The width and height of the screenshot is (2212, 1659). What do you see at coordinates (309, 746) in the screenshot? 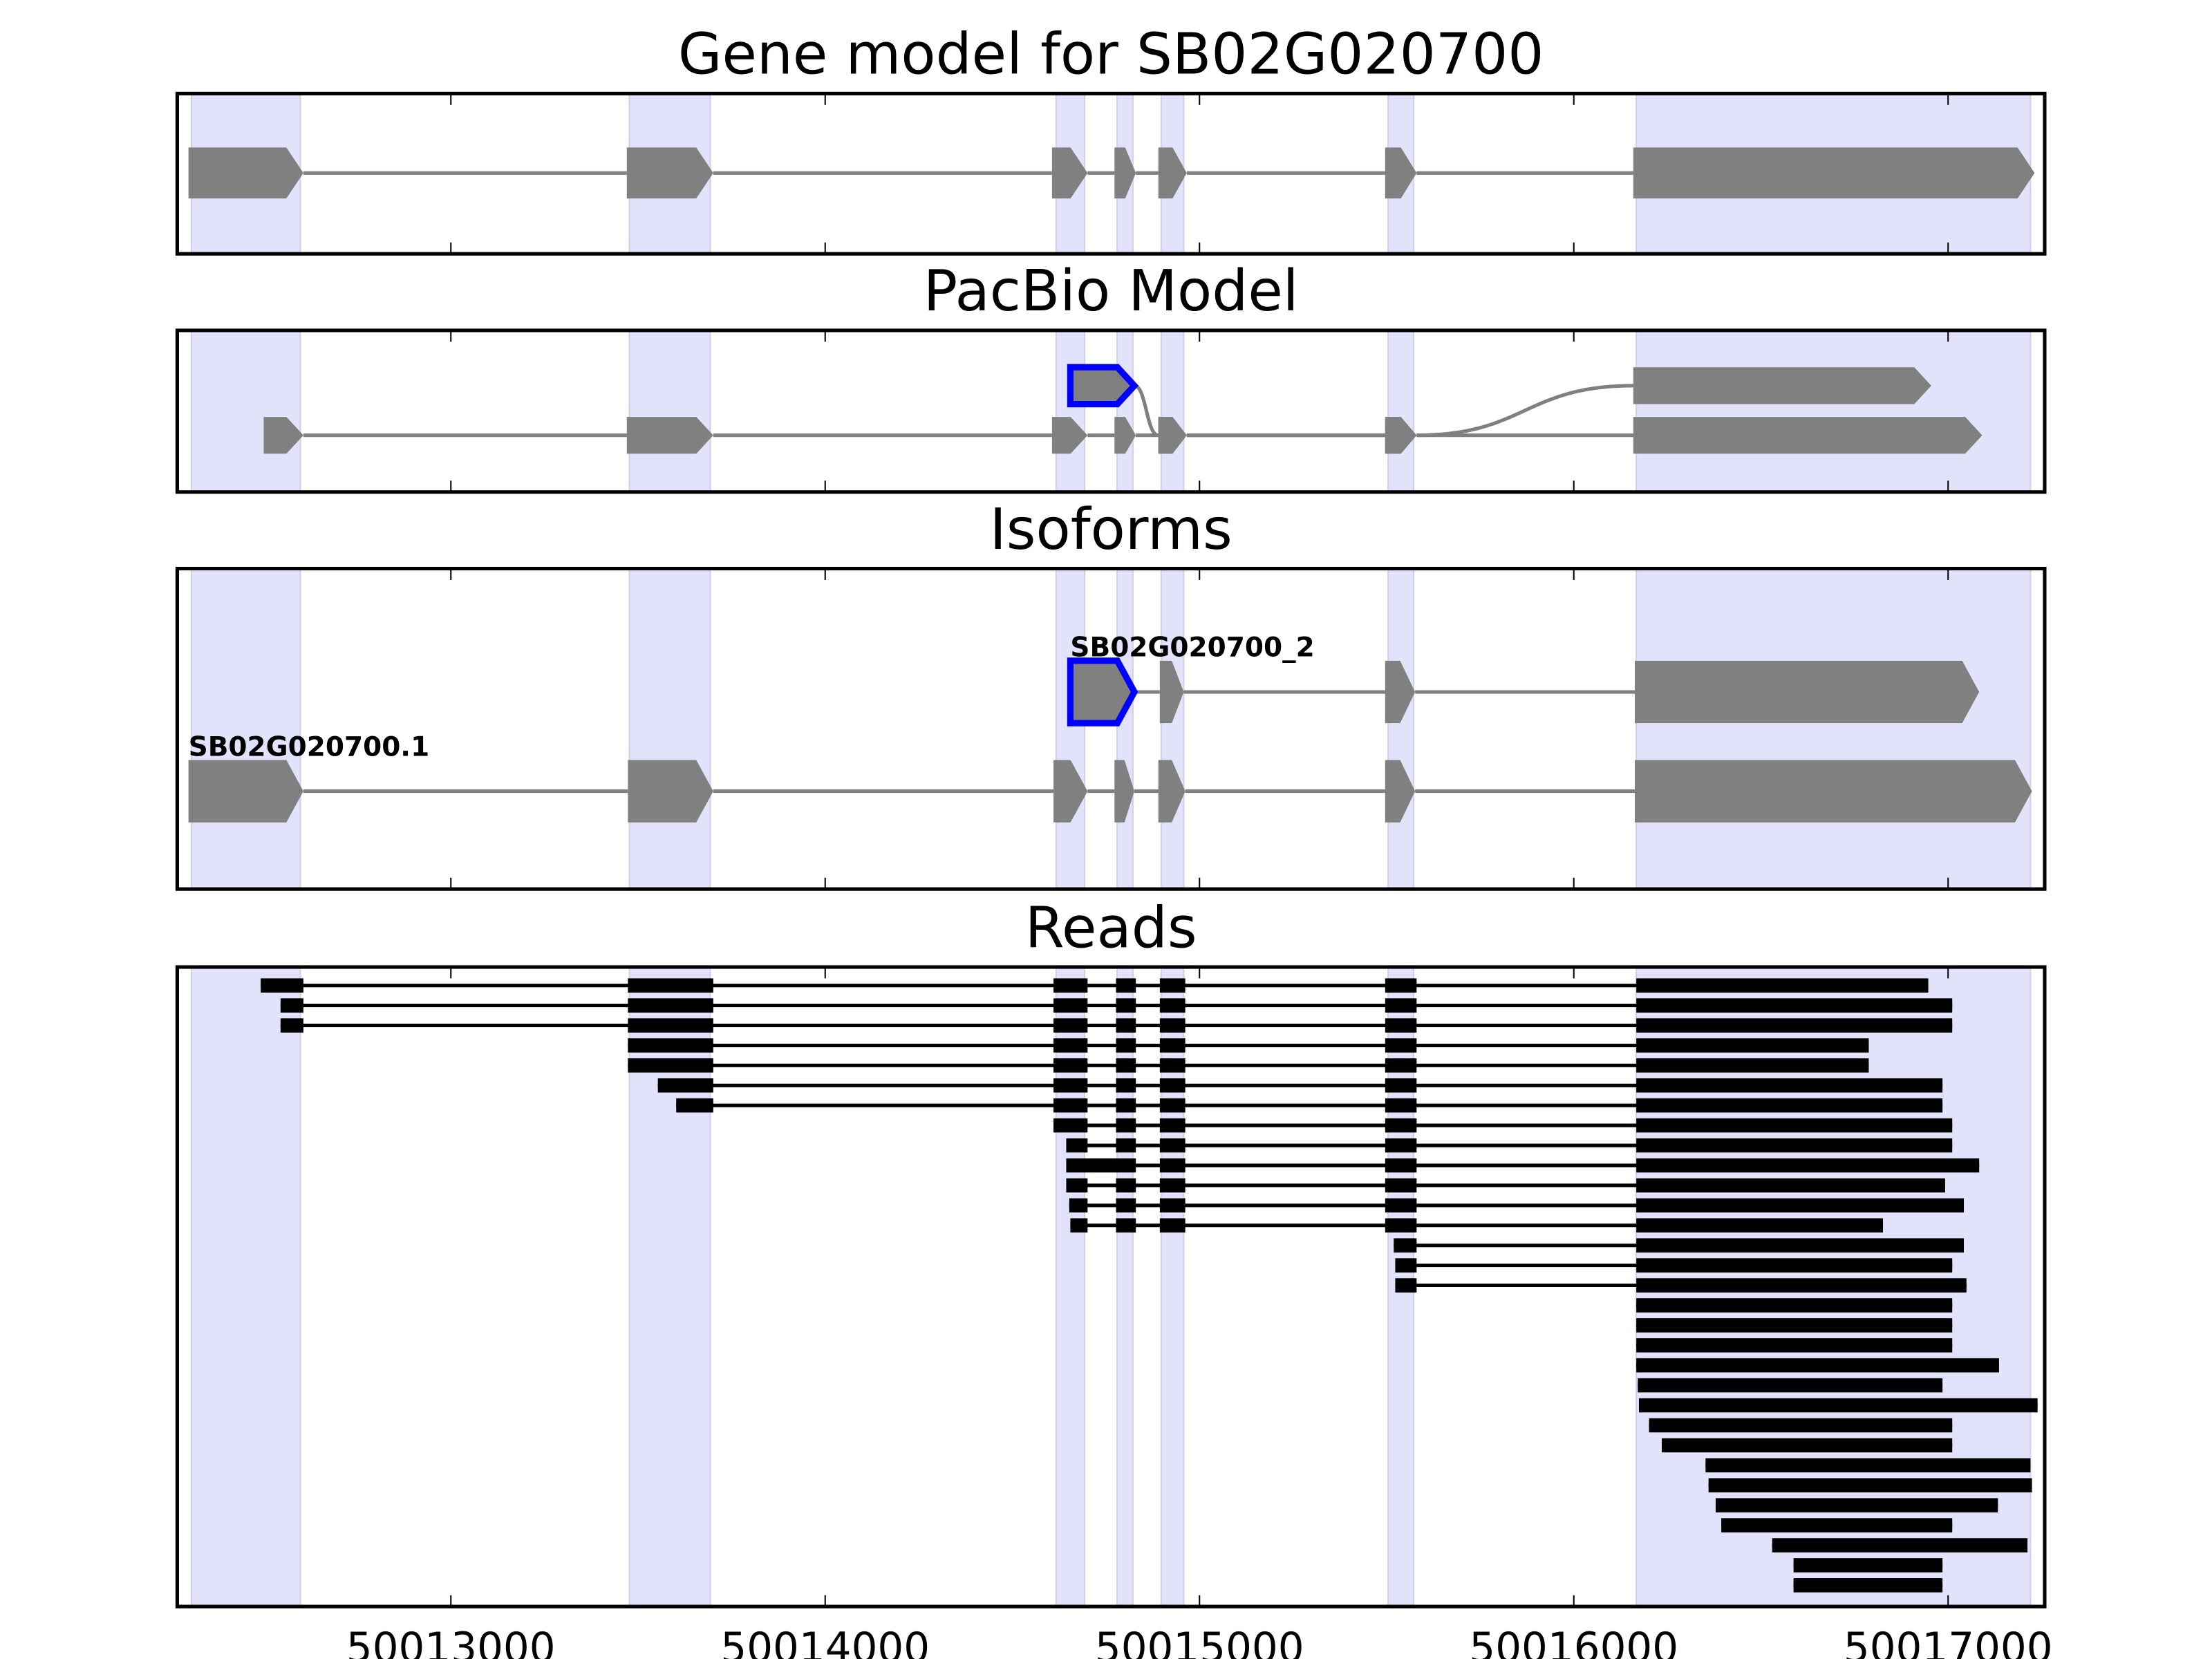
I see `isoform-label: SB02G020700.1` at bounding box center [309, 746].